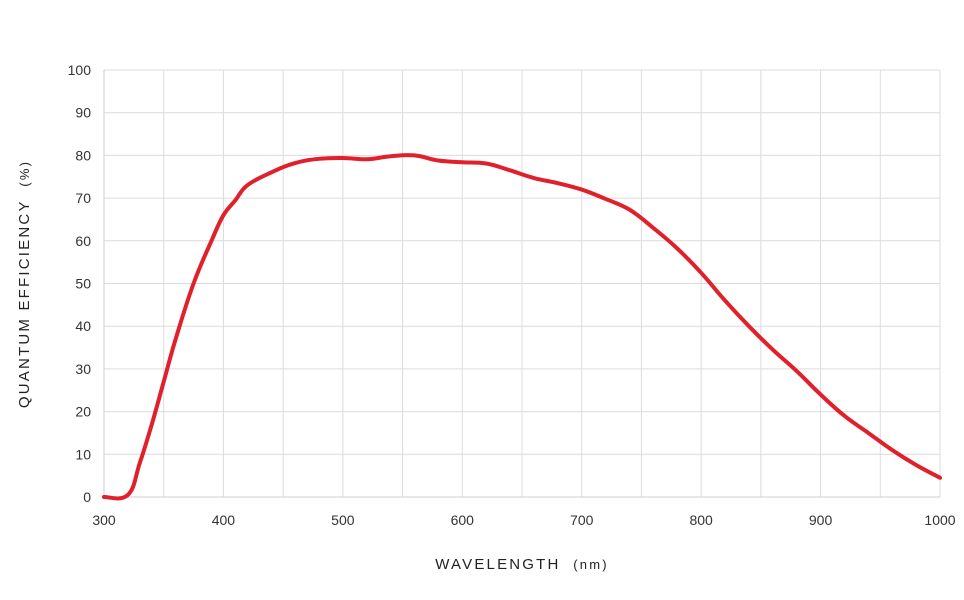 The image size is (964, 600). I want to click on y-tick-label: 80, so click(83, 155).